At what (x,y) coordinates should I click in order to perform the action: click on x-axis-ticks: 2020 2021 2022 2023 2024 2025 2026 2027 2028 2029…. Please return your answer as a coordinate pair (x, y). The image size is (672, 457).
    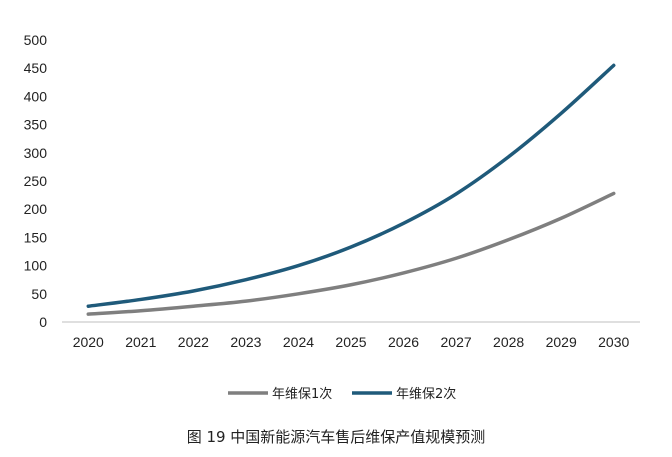
    Looking at the image, I should click on (351, 342).